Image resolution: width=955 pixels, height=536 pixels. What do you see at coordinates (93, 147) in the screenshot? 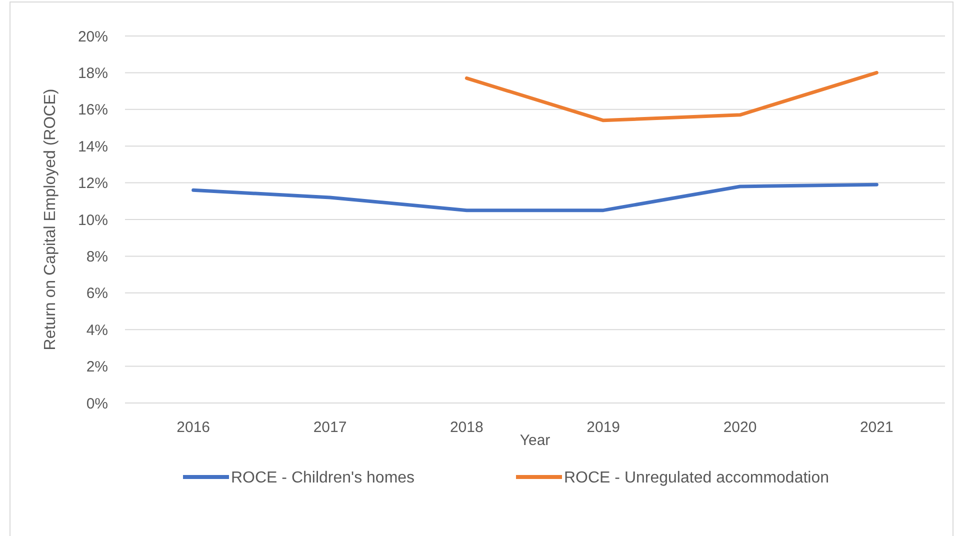
I see `y-tick-label: 14%` at bounding box center [93, 147].